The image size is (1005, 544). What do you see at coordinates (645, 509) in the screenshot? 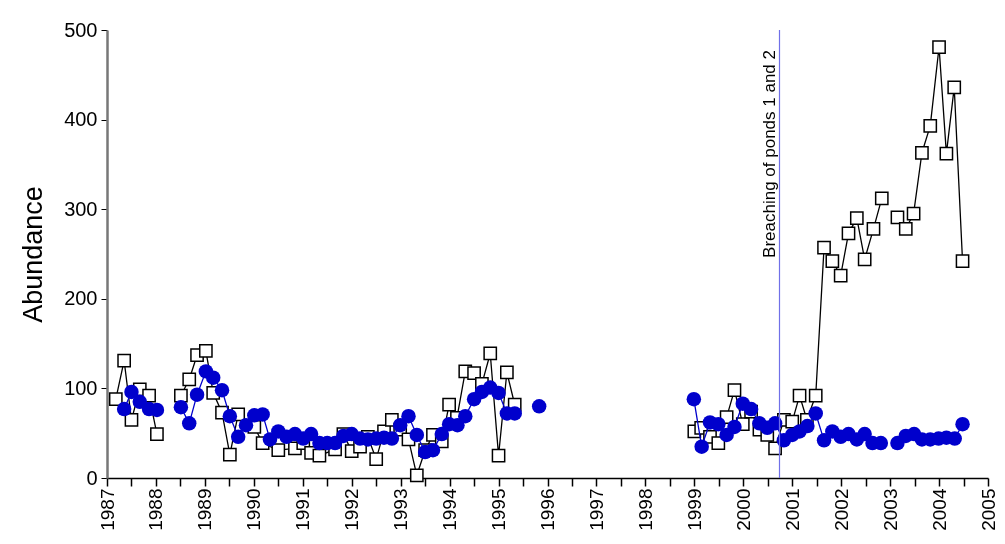
I see `x-tick-label: 1998` at bounding box center [645, 509].